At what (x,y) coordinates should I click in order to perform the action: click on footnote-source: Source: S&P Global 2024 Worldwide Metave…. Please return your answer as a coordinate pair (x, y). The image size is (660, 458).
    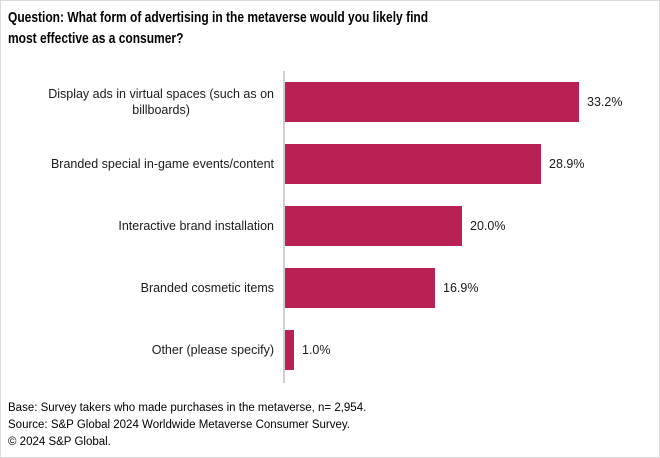
    Looking at the image, I should click on (179, 425).